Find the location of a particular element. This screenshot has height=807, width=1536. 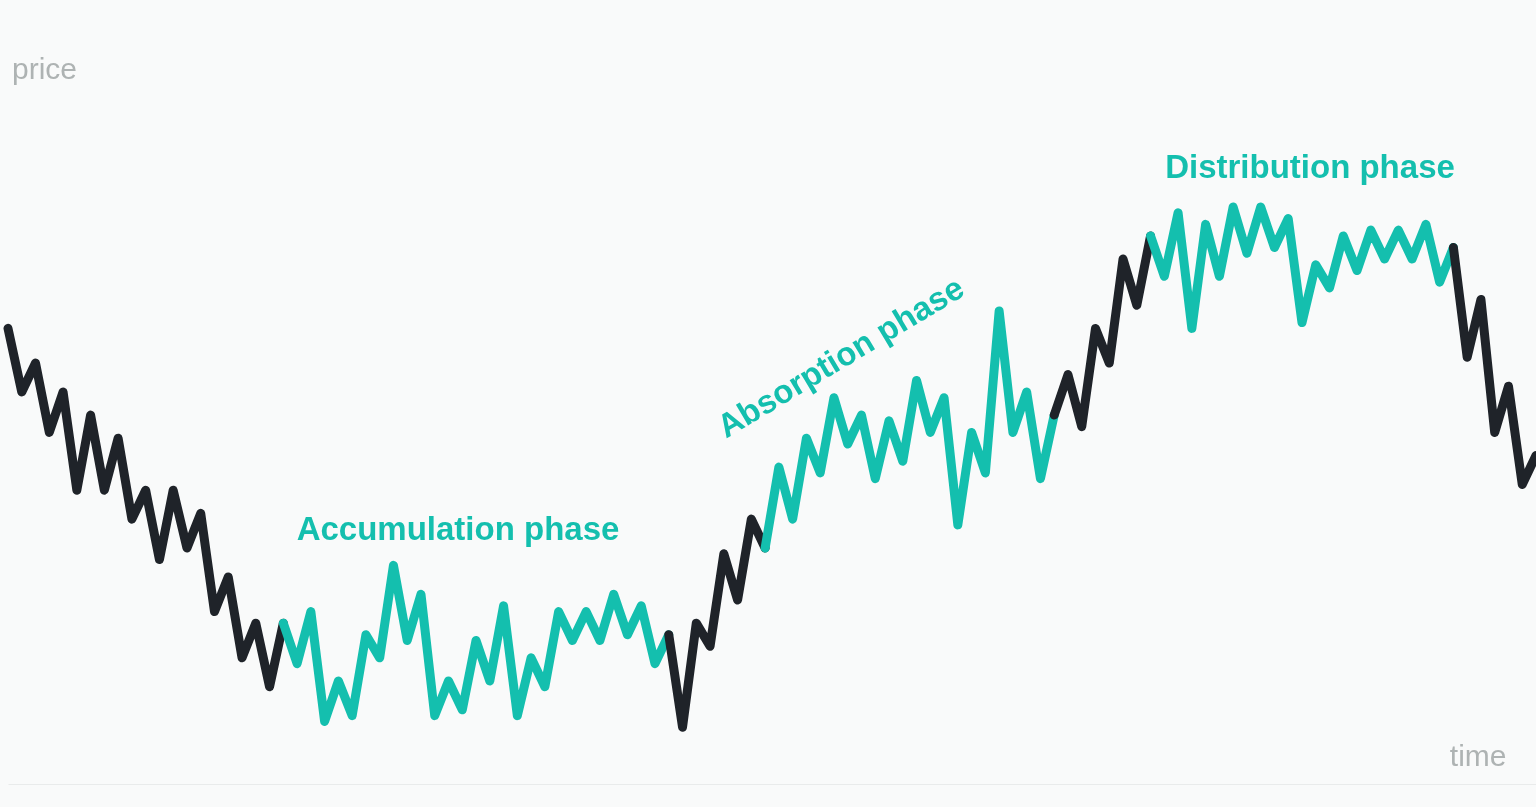

y-axis-title: price is located at coordinates (45, 68).